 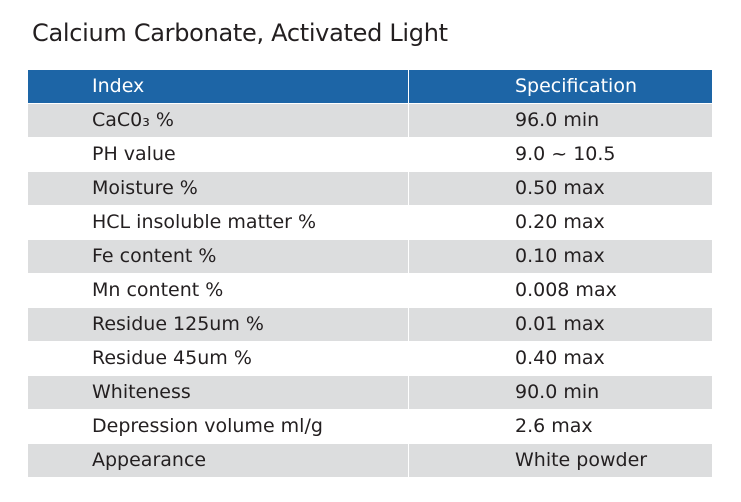 What do you see at coordinates (240, 33) in the screenshot?
I see `page-title: Calcium Carbonate, Activated Light` at bounding box center [240, 33].